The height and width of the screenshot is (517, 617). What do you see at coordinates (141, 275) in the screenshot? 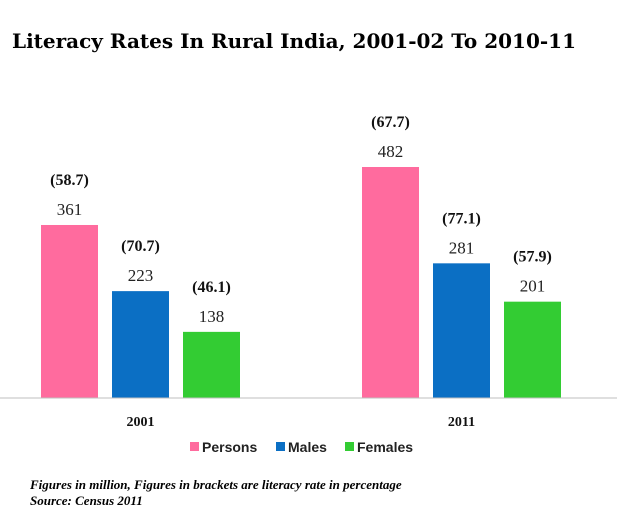
I see `data-label: 223` at bounding box center [141, 275].